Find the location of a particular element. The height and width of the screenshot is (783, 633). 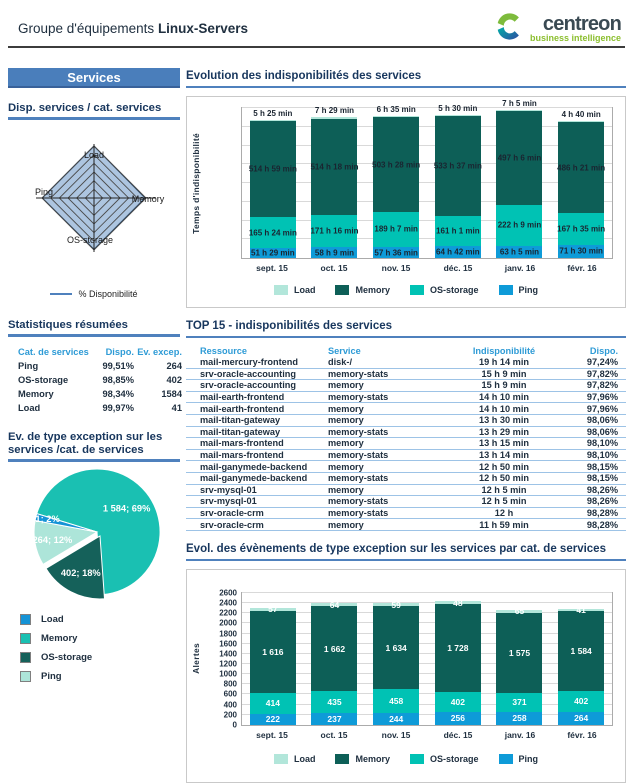

top15-cell: 98,06% is located at coordinates (602, 431).